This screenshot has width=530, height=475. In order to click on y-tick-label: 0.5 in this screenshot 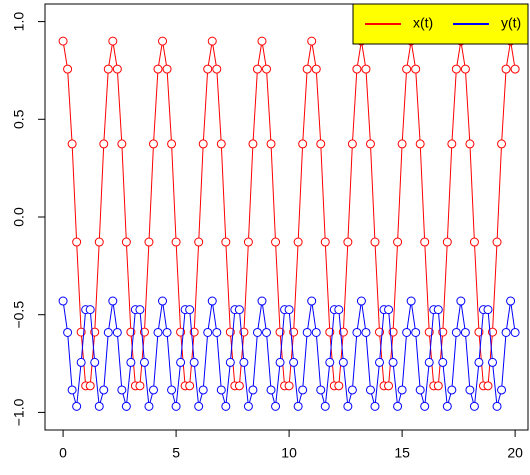, I will do `click(19, 119)`.